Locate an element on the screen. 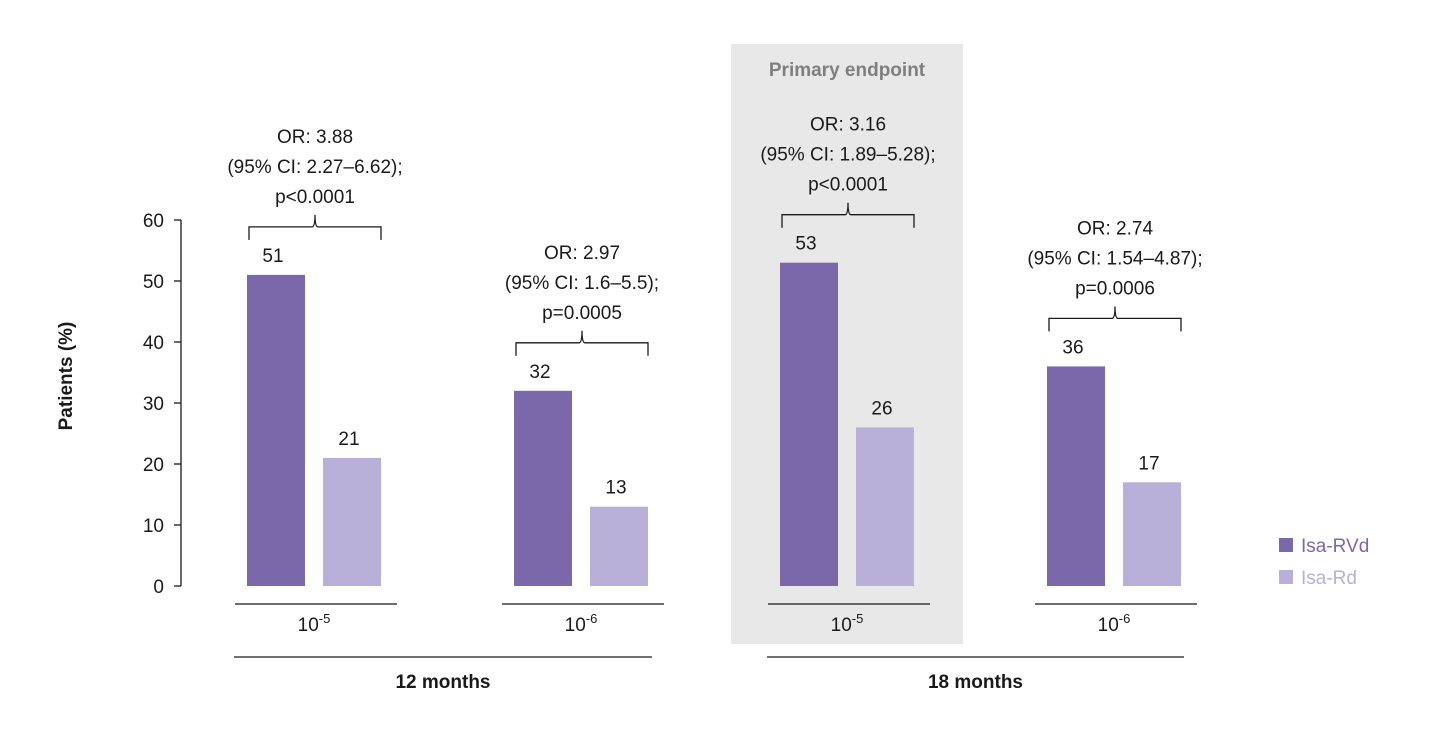 The width and height of the screenshot is (1436, 746). or-annotation-line: p=0.0006 is located at coordinates (1115, 288).